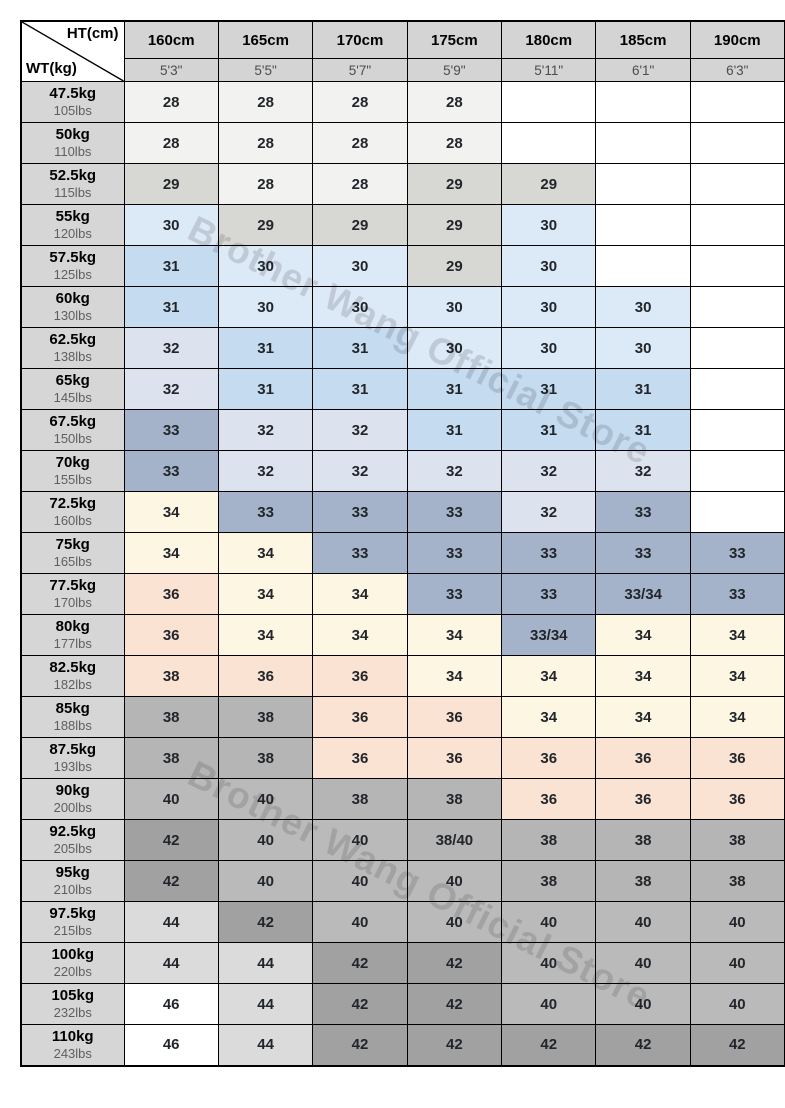 This screenshot has height=1108, width=785. What do you see at coordinates (402, 512) in the screenshot?
I see `table-row: 72.5kg 160lbs 34 33 33 33 32 33` at bounding box center [402, 512].